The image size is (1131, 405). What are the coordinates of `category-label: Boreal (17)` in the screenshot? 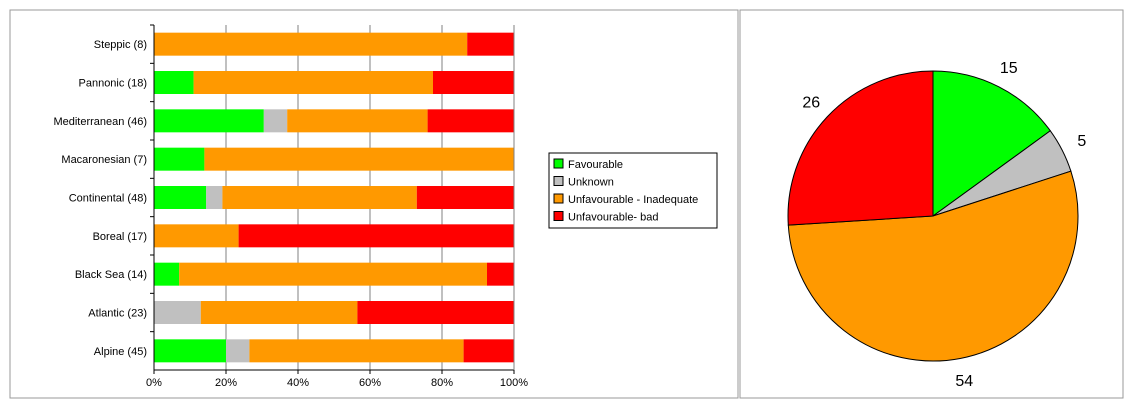 It's located at (120, 237).